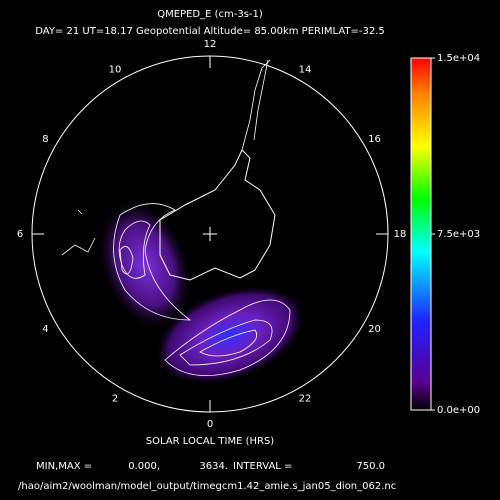 Image resolution: width=500 pixels, height=500 pixels. What do you see at coordinates (45, 329) in the screenshot?
I see `hour-label: 4` at bounding box center [45, 329].